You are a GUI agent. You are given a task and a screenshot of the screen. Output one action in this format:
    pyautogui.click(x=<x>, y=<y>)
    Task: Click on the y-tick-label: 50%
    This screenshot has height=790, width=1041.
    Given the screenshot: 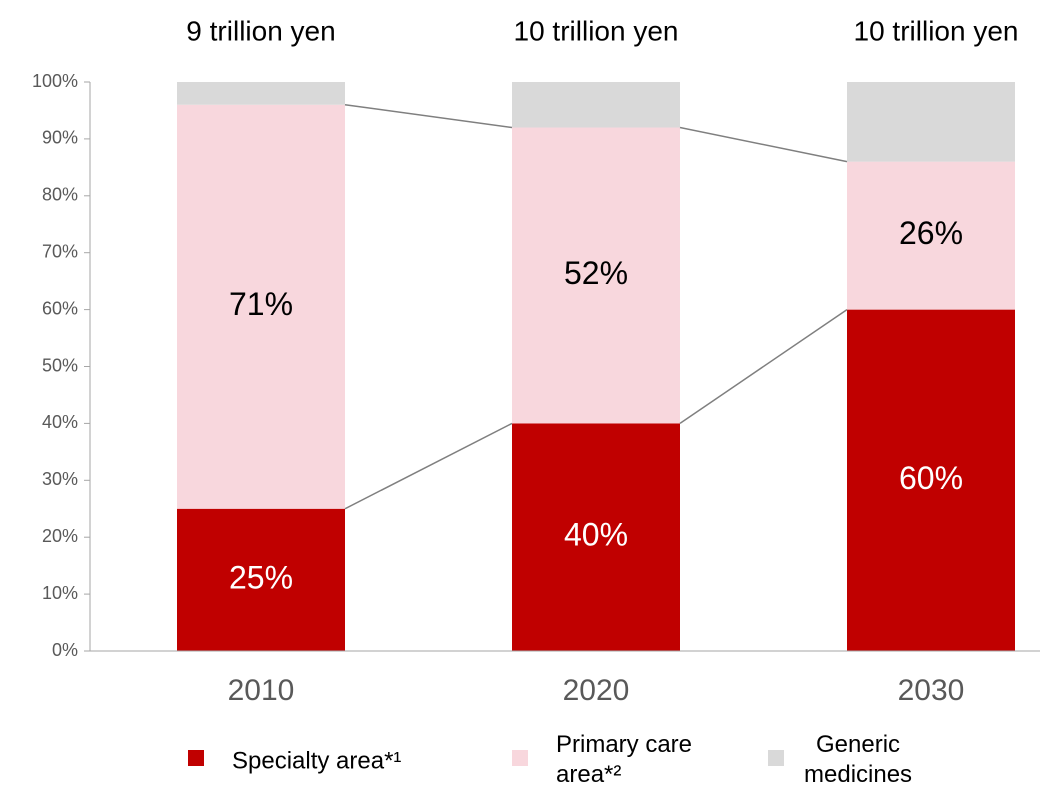 What is the action you would take?
    pyautogui.click(x=60, y=365)
    